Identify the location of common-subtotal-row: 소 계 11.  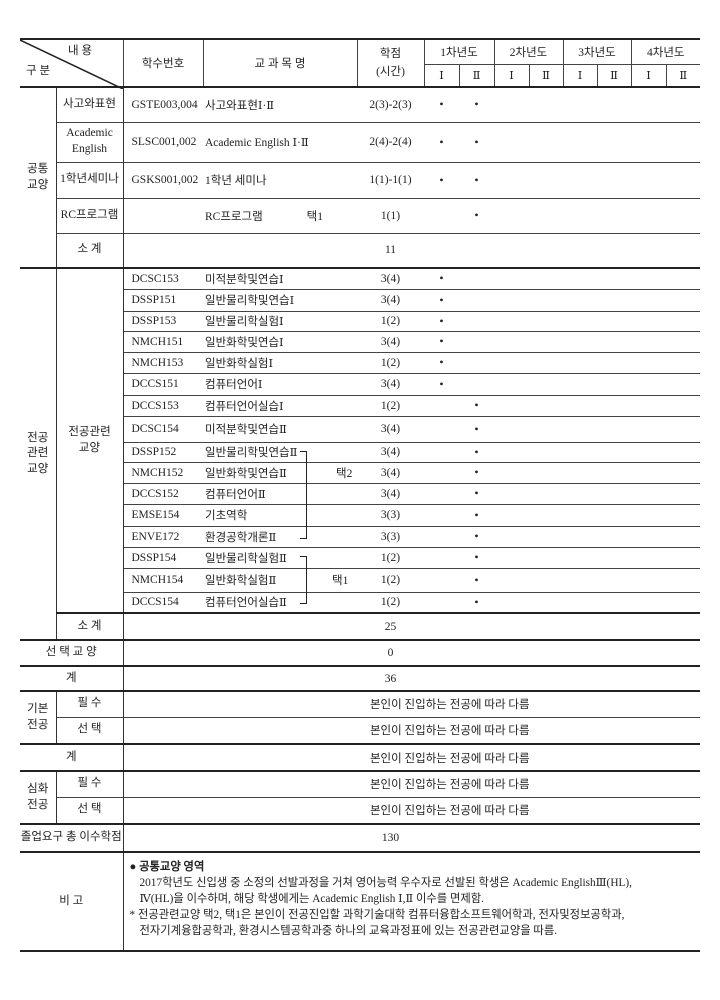
(360, 250).